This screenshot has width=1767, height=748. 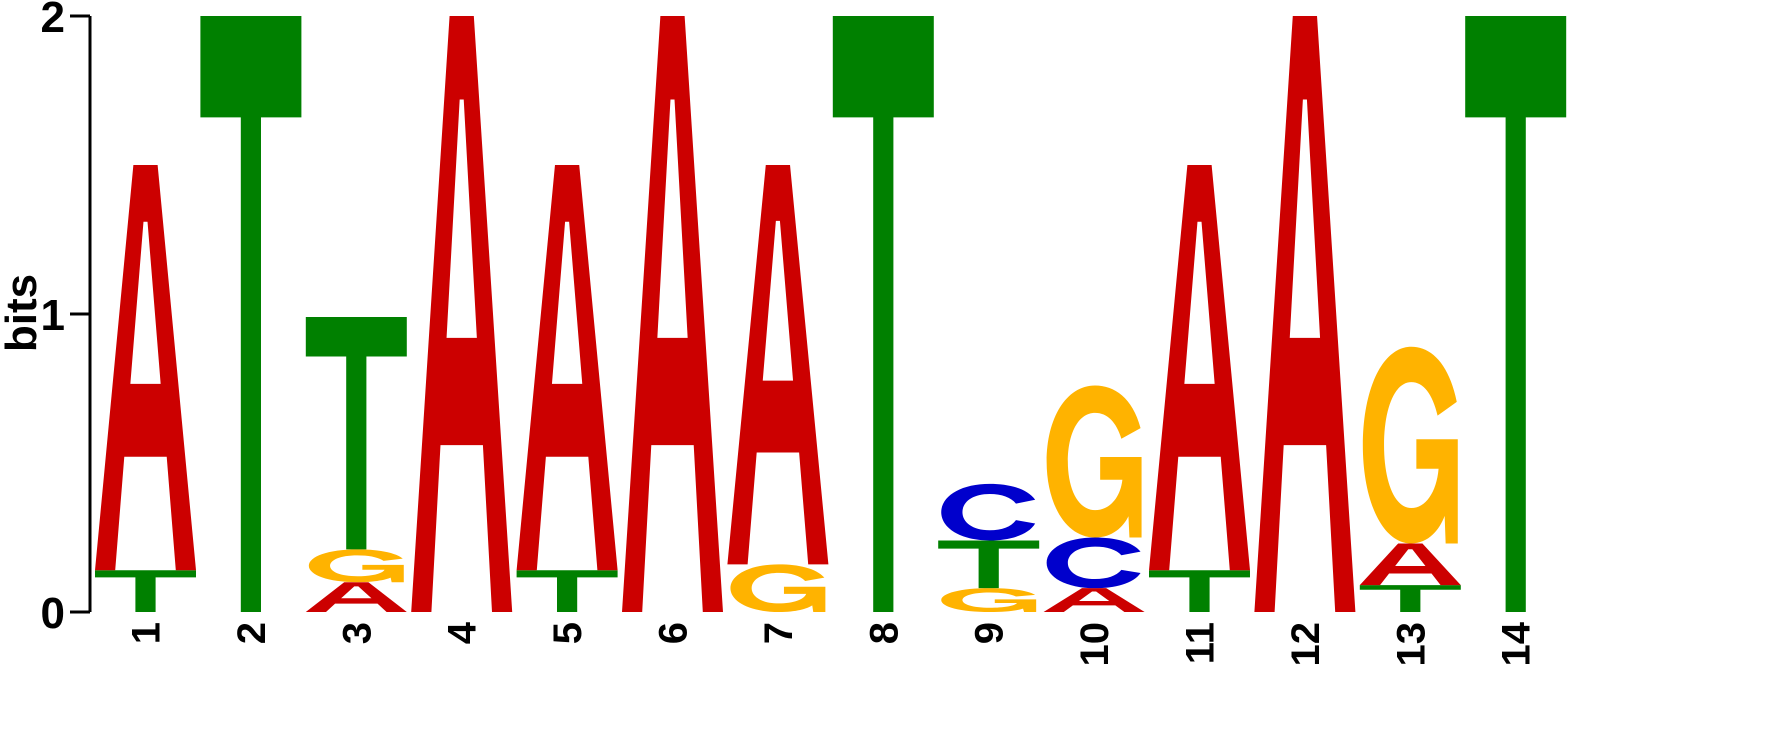 What do you see at coordinates (66, 319) in the screenshot?
I see `y-axis: 0 1 2` at bounding box center [66, 319].